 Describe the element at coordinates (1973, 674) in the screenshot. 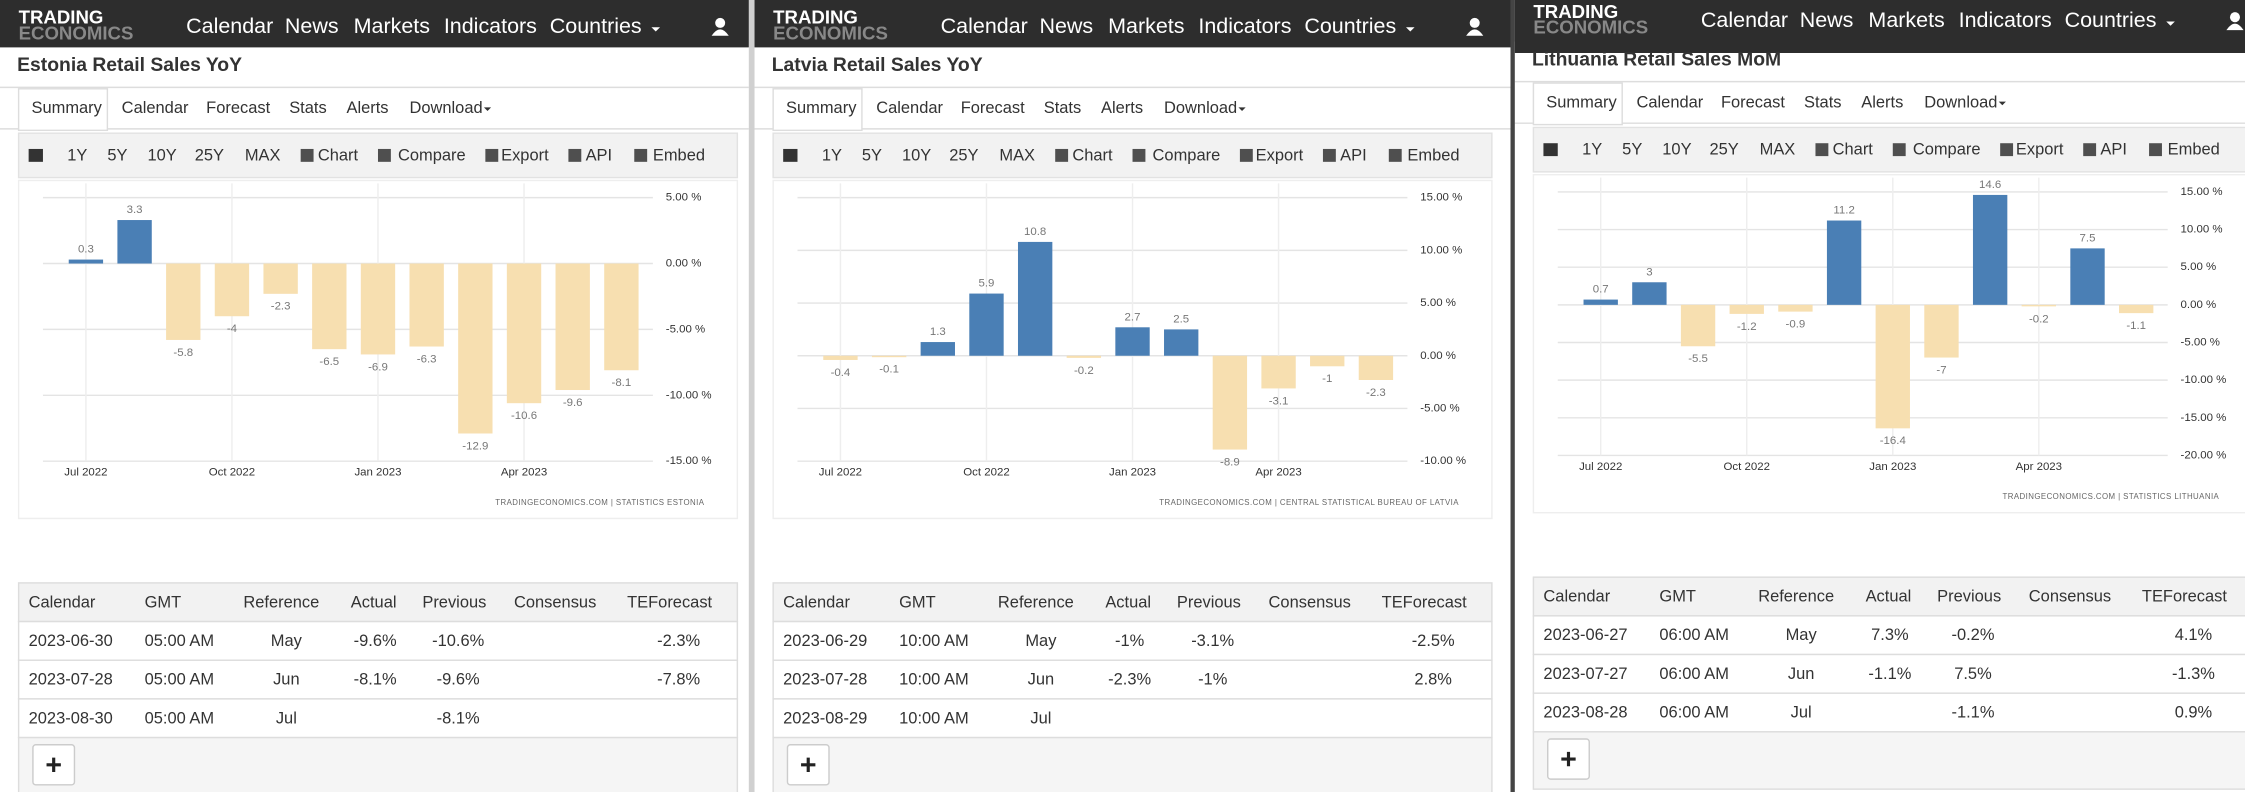

I see `table-cell: 7.5%` at that location.